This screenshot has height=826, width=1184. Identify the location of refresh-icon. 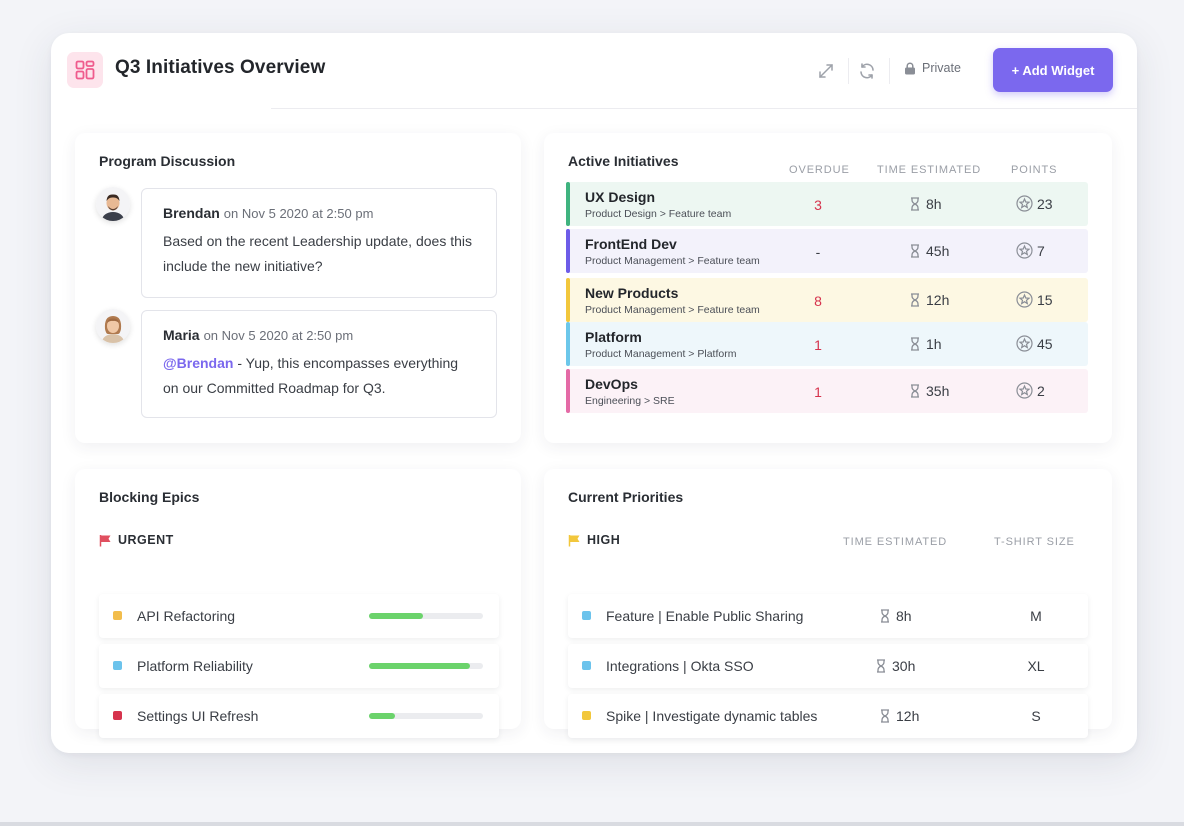
(867, 71).